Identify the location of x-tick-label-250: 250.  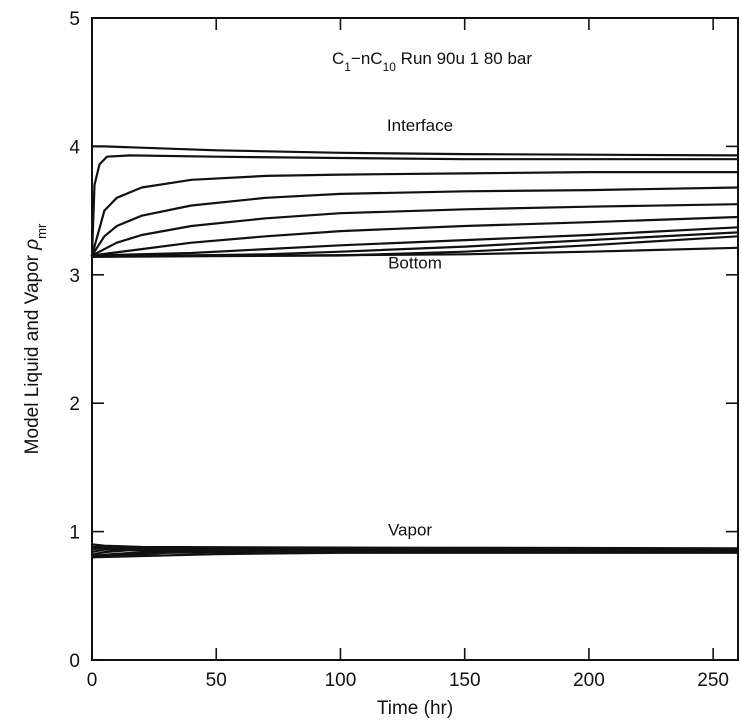
(713, 680).